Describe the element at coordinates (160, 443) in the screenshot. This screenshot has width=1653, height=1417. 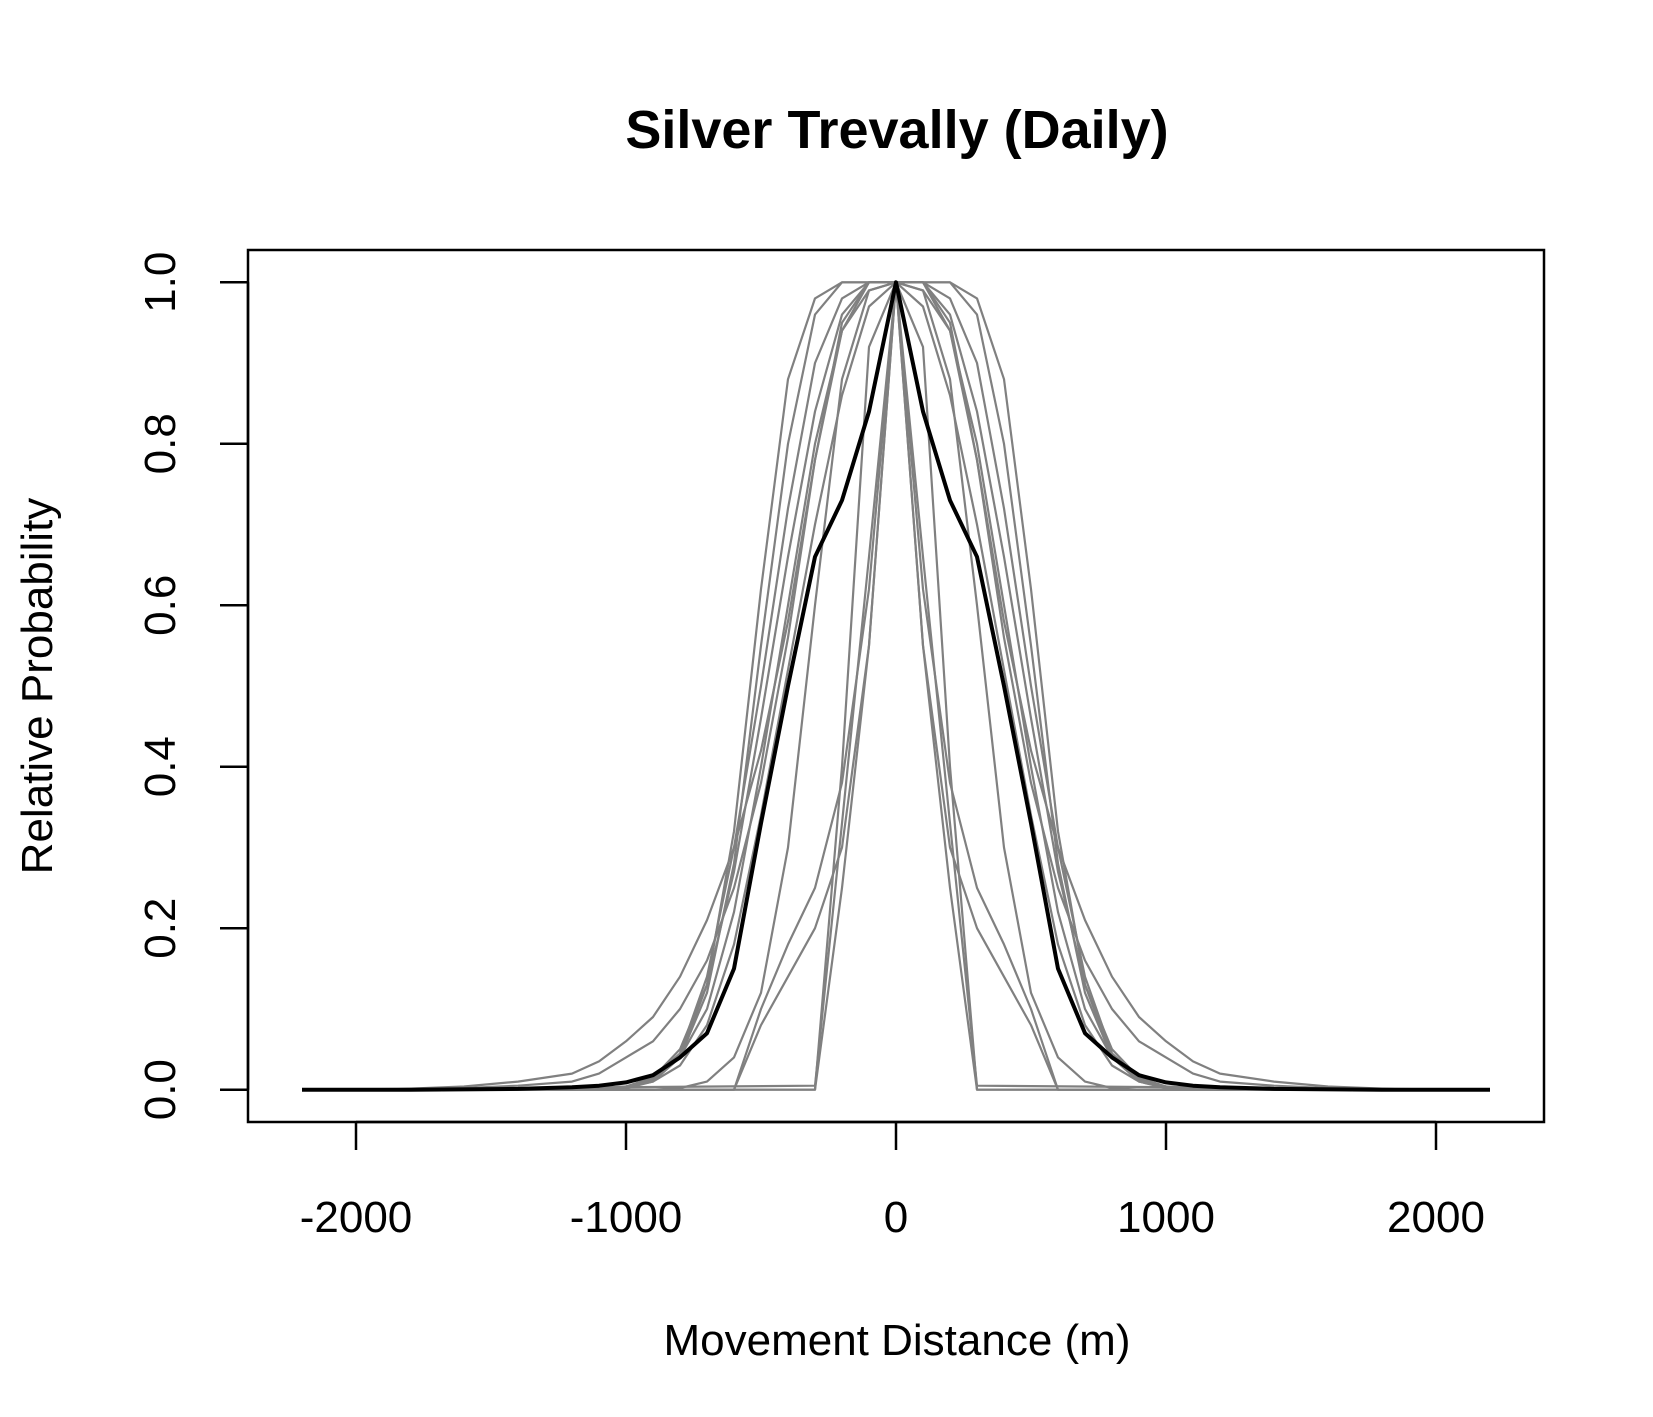
I see `y-tick-label: 0.8` at that location.